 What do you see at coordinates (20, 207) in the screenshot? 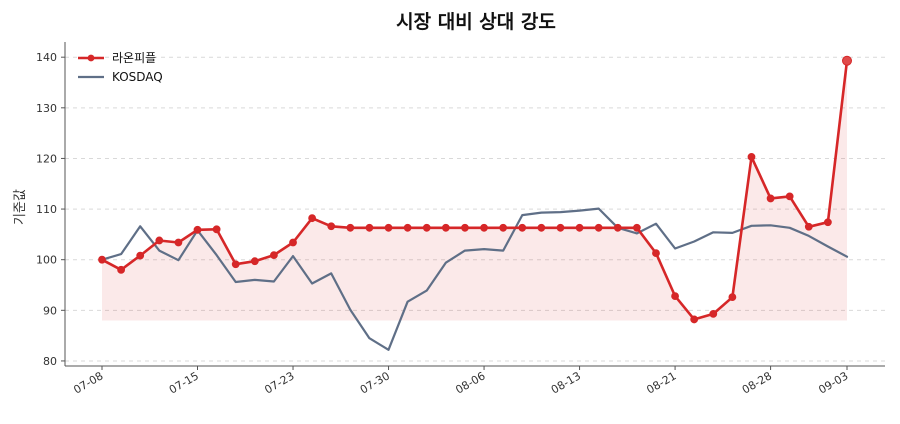
I see `y-axis-label: 기준값` at bounding box center [20, 207].